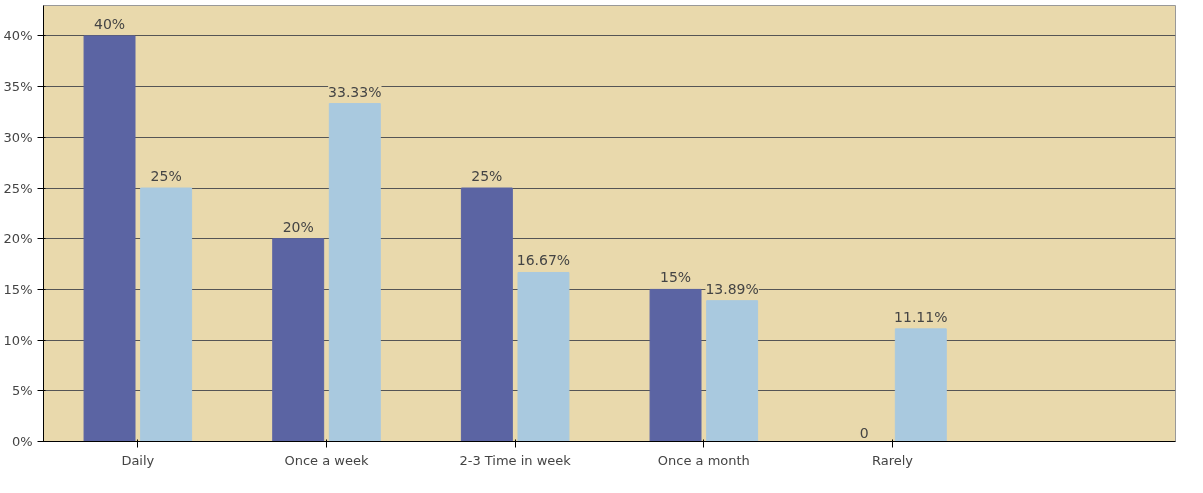 This screenshot has height=493, width=1203. Describe the element at coordinates (18, 87) in the screenshot. I see `y-tick-label: 35%` at that location.